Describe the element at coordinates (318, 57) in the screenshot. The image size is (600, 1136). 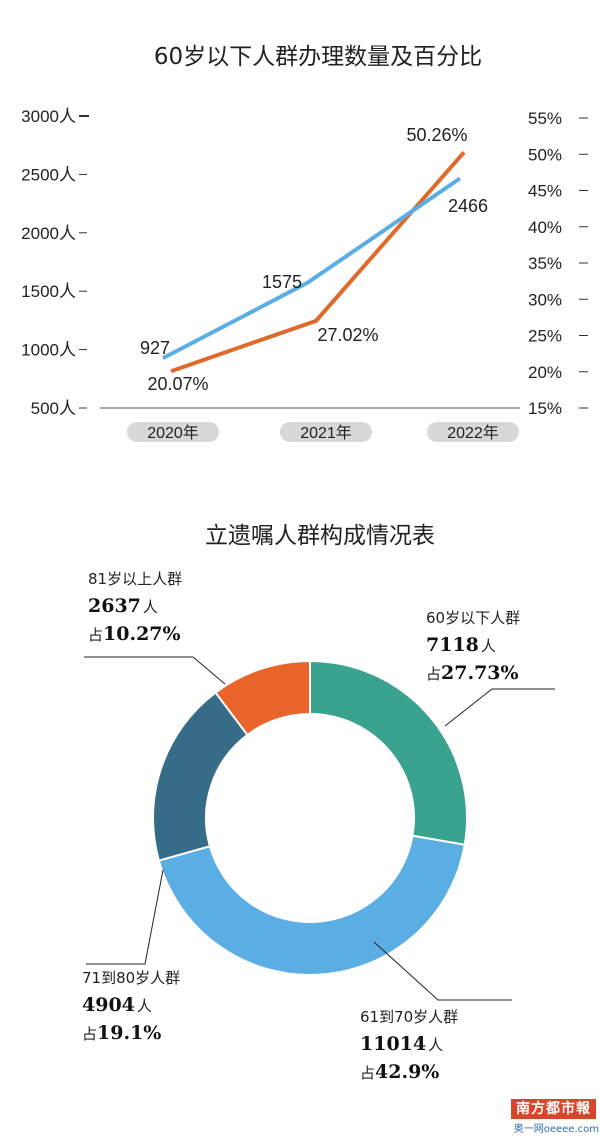
I see `line-chart-title: 60岁以下人群办理数量及百分比` at that location.